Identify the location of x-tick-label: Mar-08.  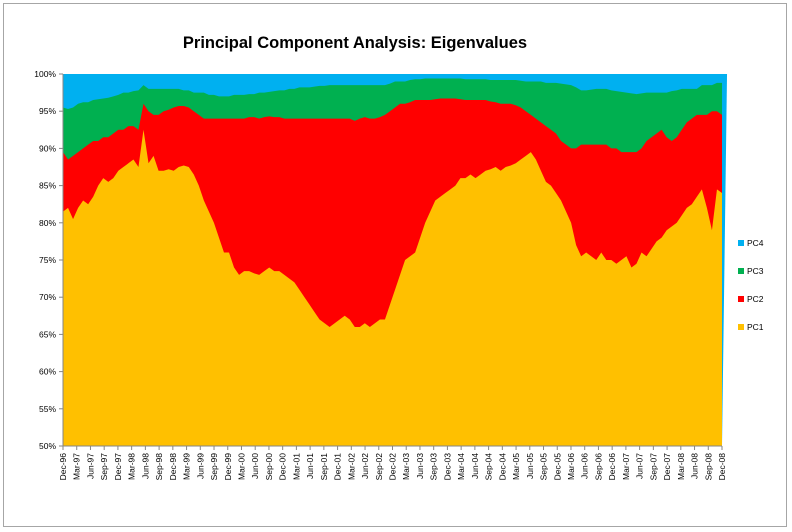
(681, 466).